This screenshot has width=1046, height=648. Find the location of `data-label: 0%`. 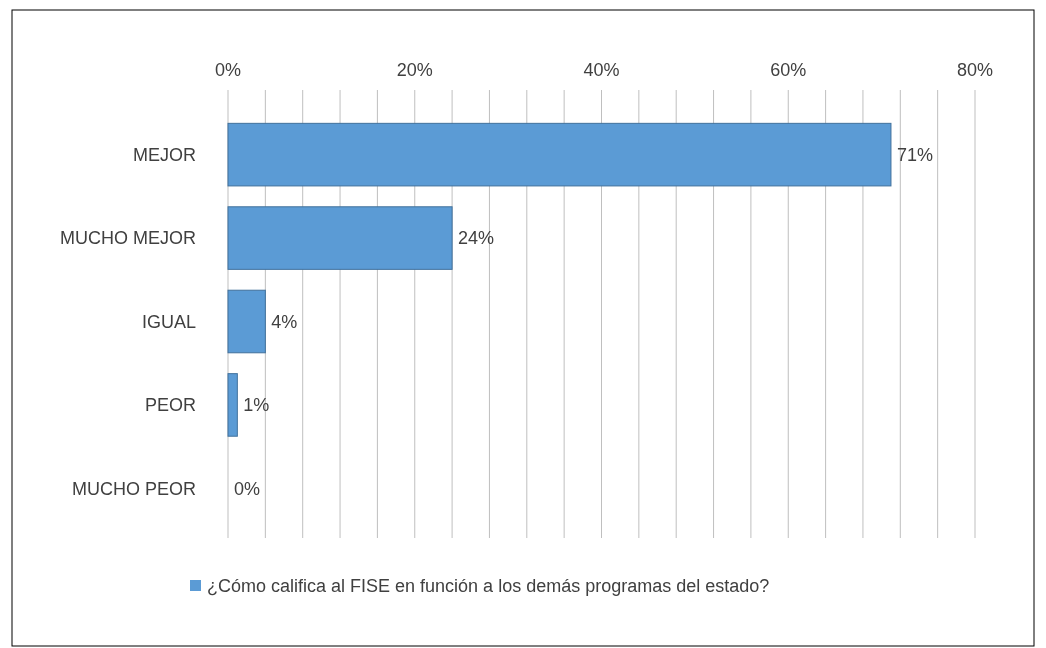

data-label: 0% is located at coordinates (247, 488).